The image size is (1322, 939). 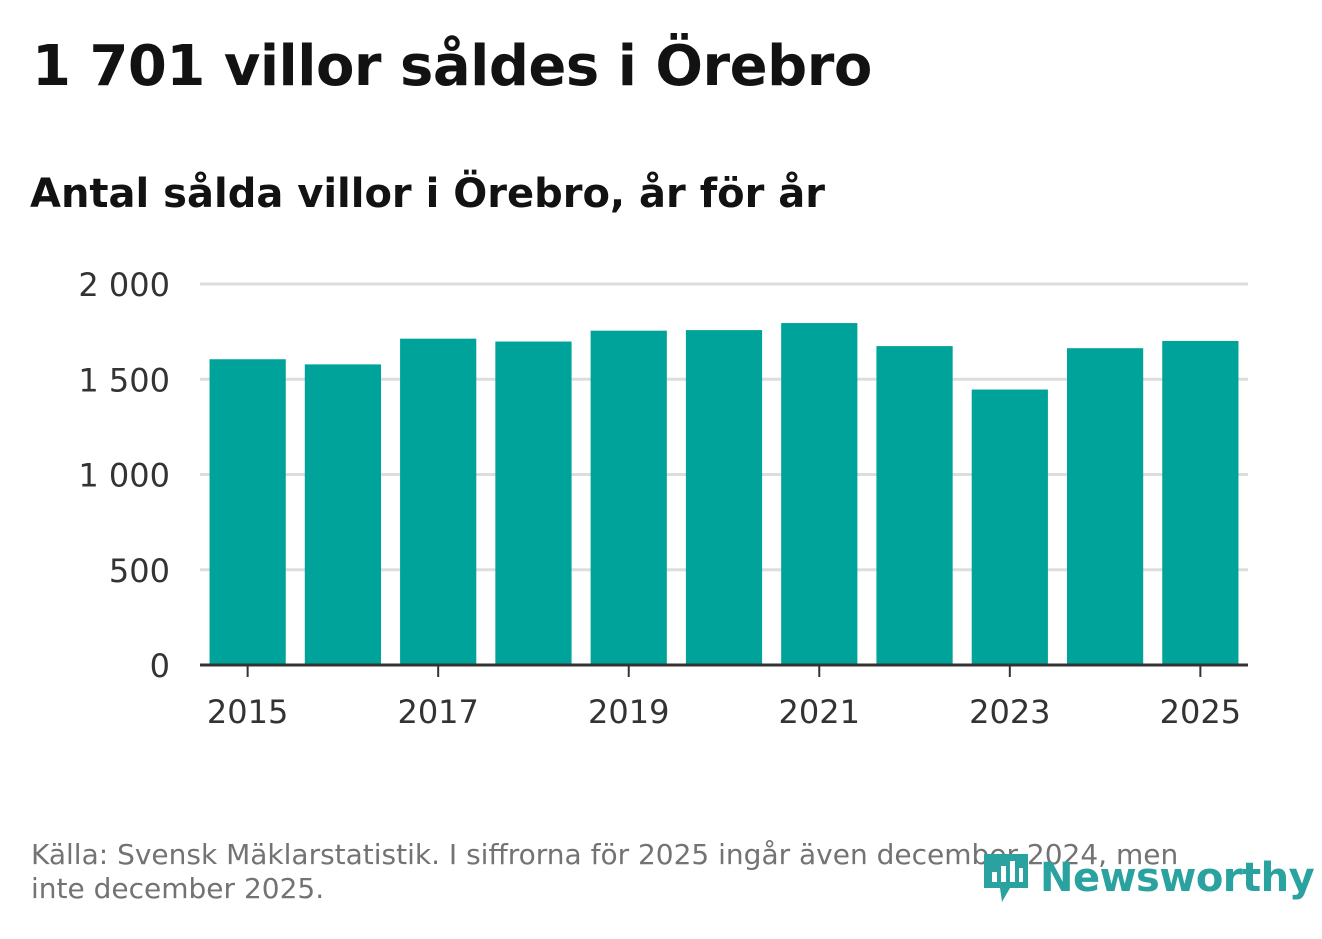 I want to click on x-tick-label: 2017, so click(x=437, y=712).